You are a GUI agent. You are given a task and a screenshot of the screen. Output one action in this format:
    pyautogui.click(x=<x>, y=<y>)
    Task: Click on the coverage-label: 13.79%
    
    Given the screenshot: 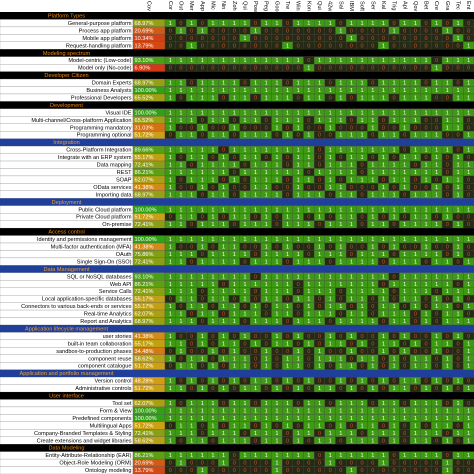 What is the action you would take?
    pyautogui.click(x=144, y=46)
    